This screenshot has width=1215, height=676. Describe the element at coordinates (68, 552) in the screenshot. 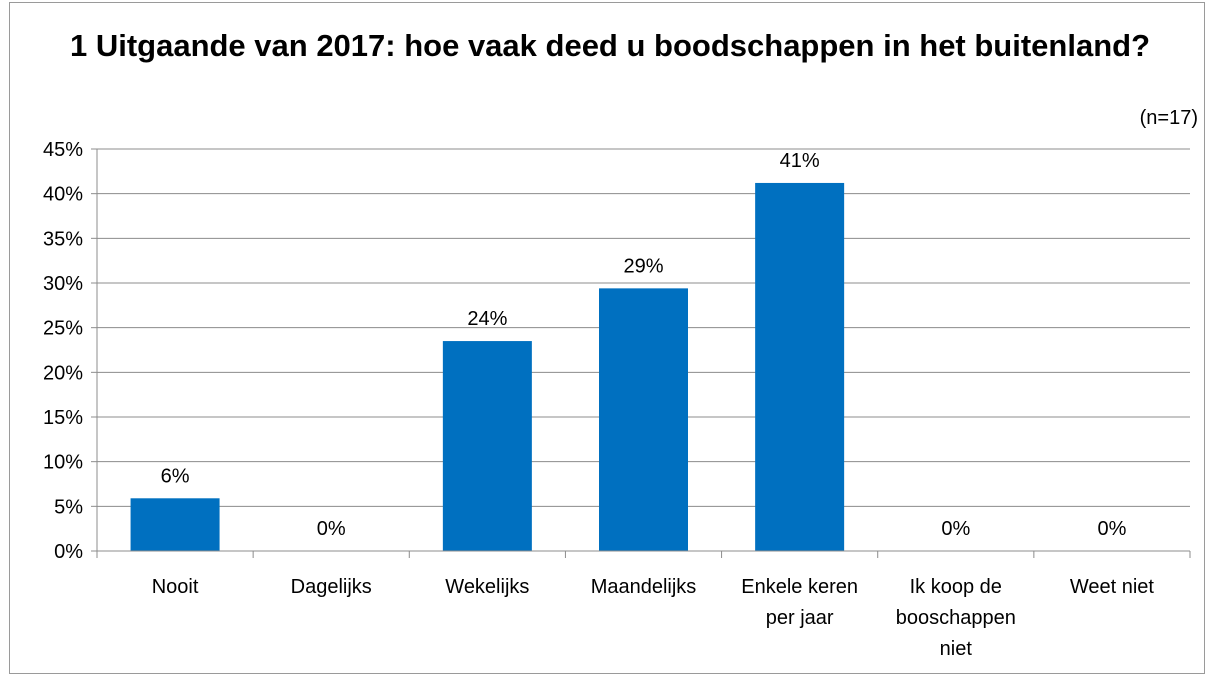

I see `y-tick-label: 0%` at that location.